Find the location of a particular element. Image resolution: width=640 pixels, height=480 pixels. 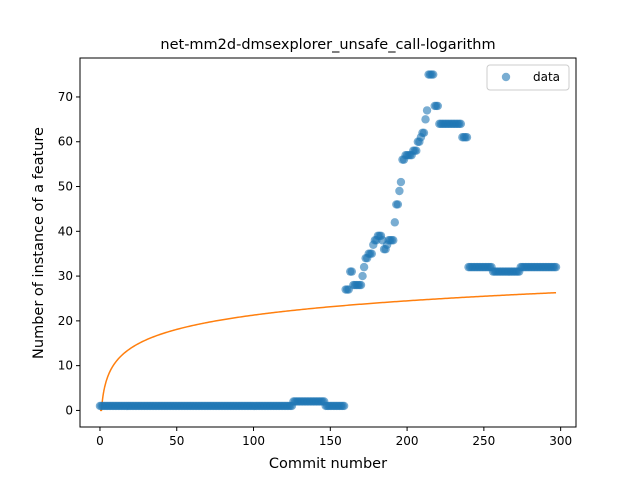

x-axis-label: Commit number is located at coordinates (328, 464).